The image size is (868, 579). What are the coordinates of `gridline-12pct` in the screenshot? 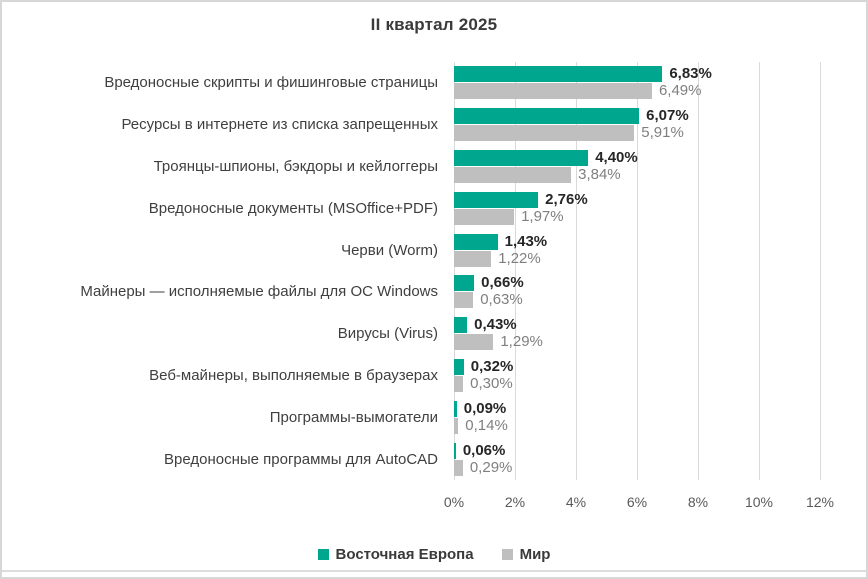 It's located at (820, 271).